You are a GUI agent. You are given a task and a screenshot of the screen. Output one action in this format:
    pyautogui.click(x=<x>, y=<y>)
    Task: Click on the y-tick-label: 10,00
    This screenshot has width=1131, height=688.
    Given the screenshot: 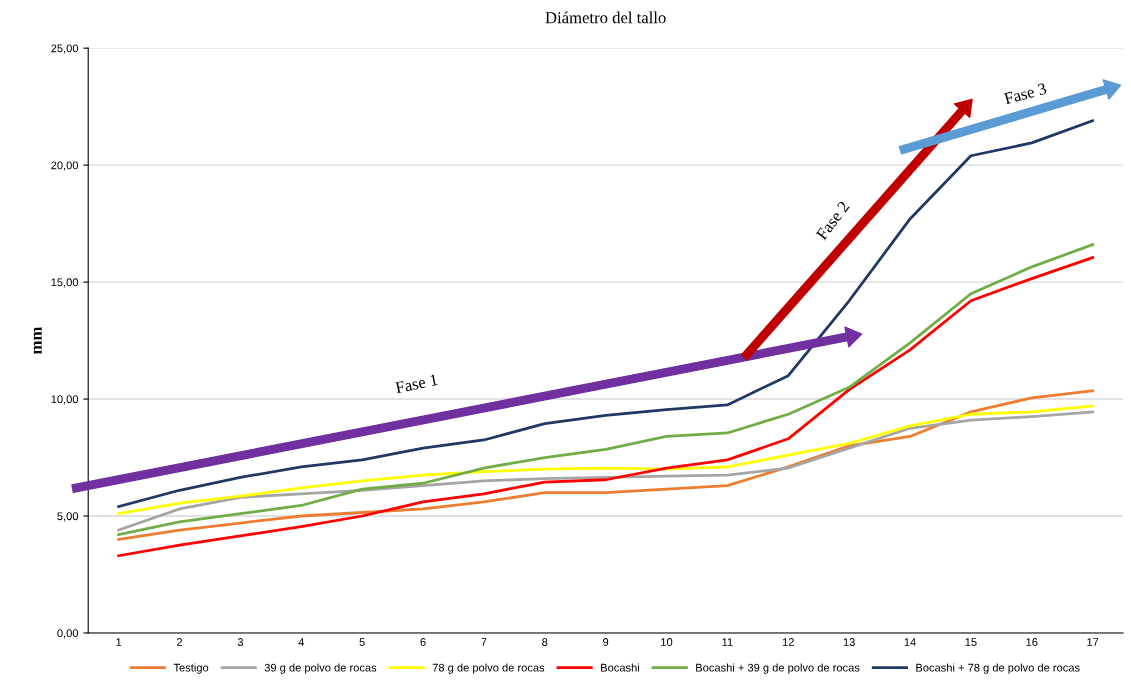 What is the action you would take?
    pyautogui.click(x=65, y=400)
    